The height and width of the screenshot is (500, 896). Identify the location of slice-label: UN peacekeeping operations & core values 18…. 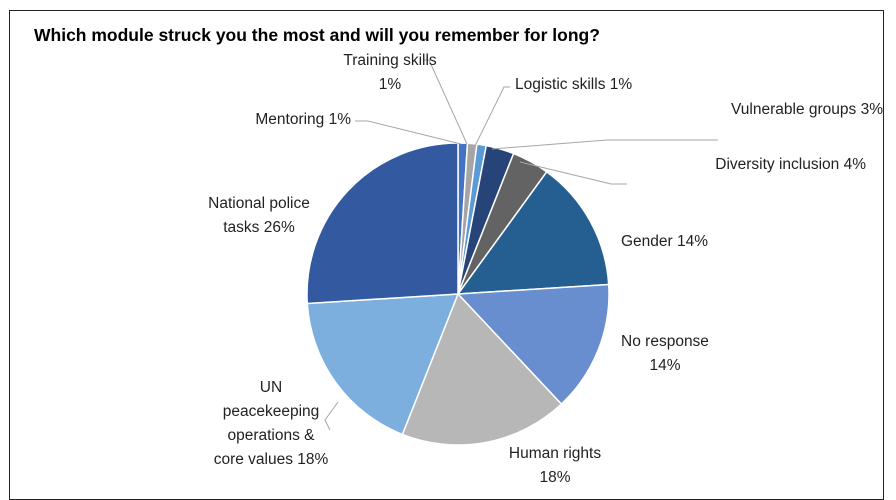
(271, 423).